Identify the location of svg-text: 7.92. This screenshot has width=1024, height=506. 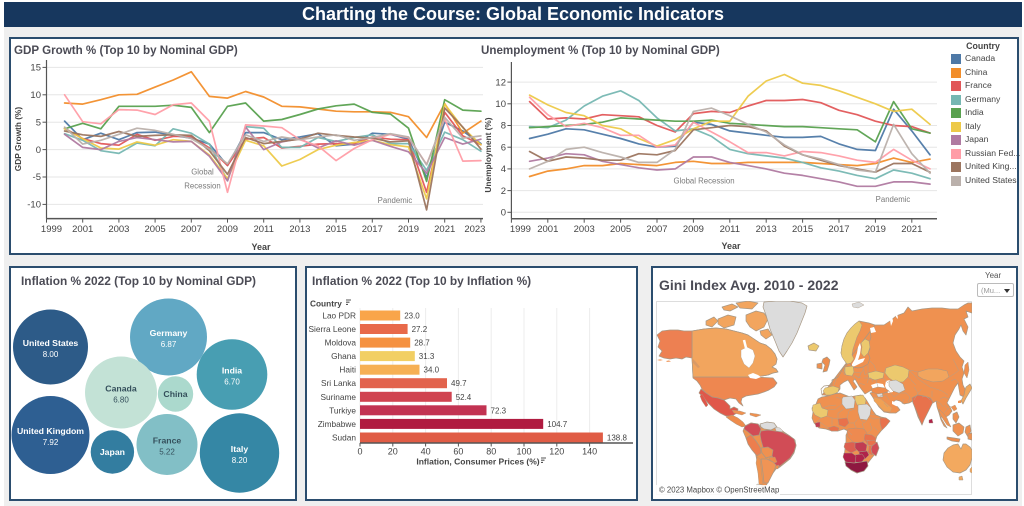
(51, 442).